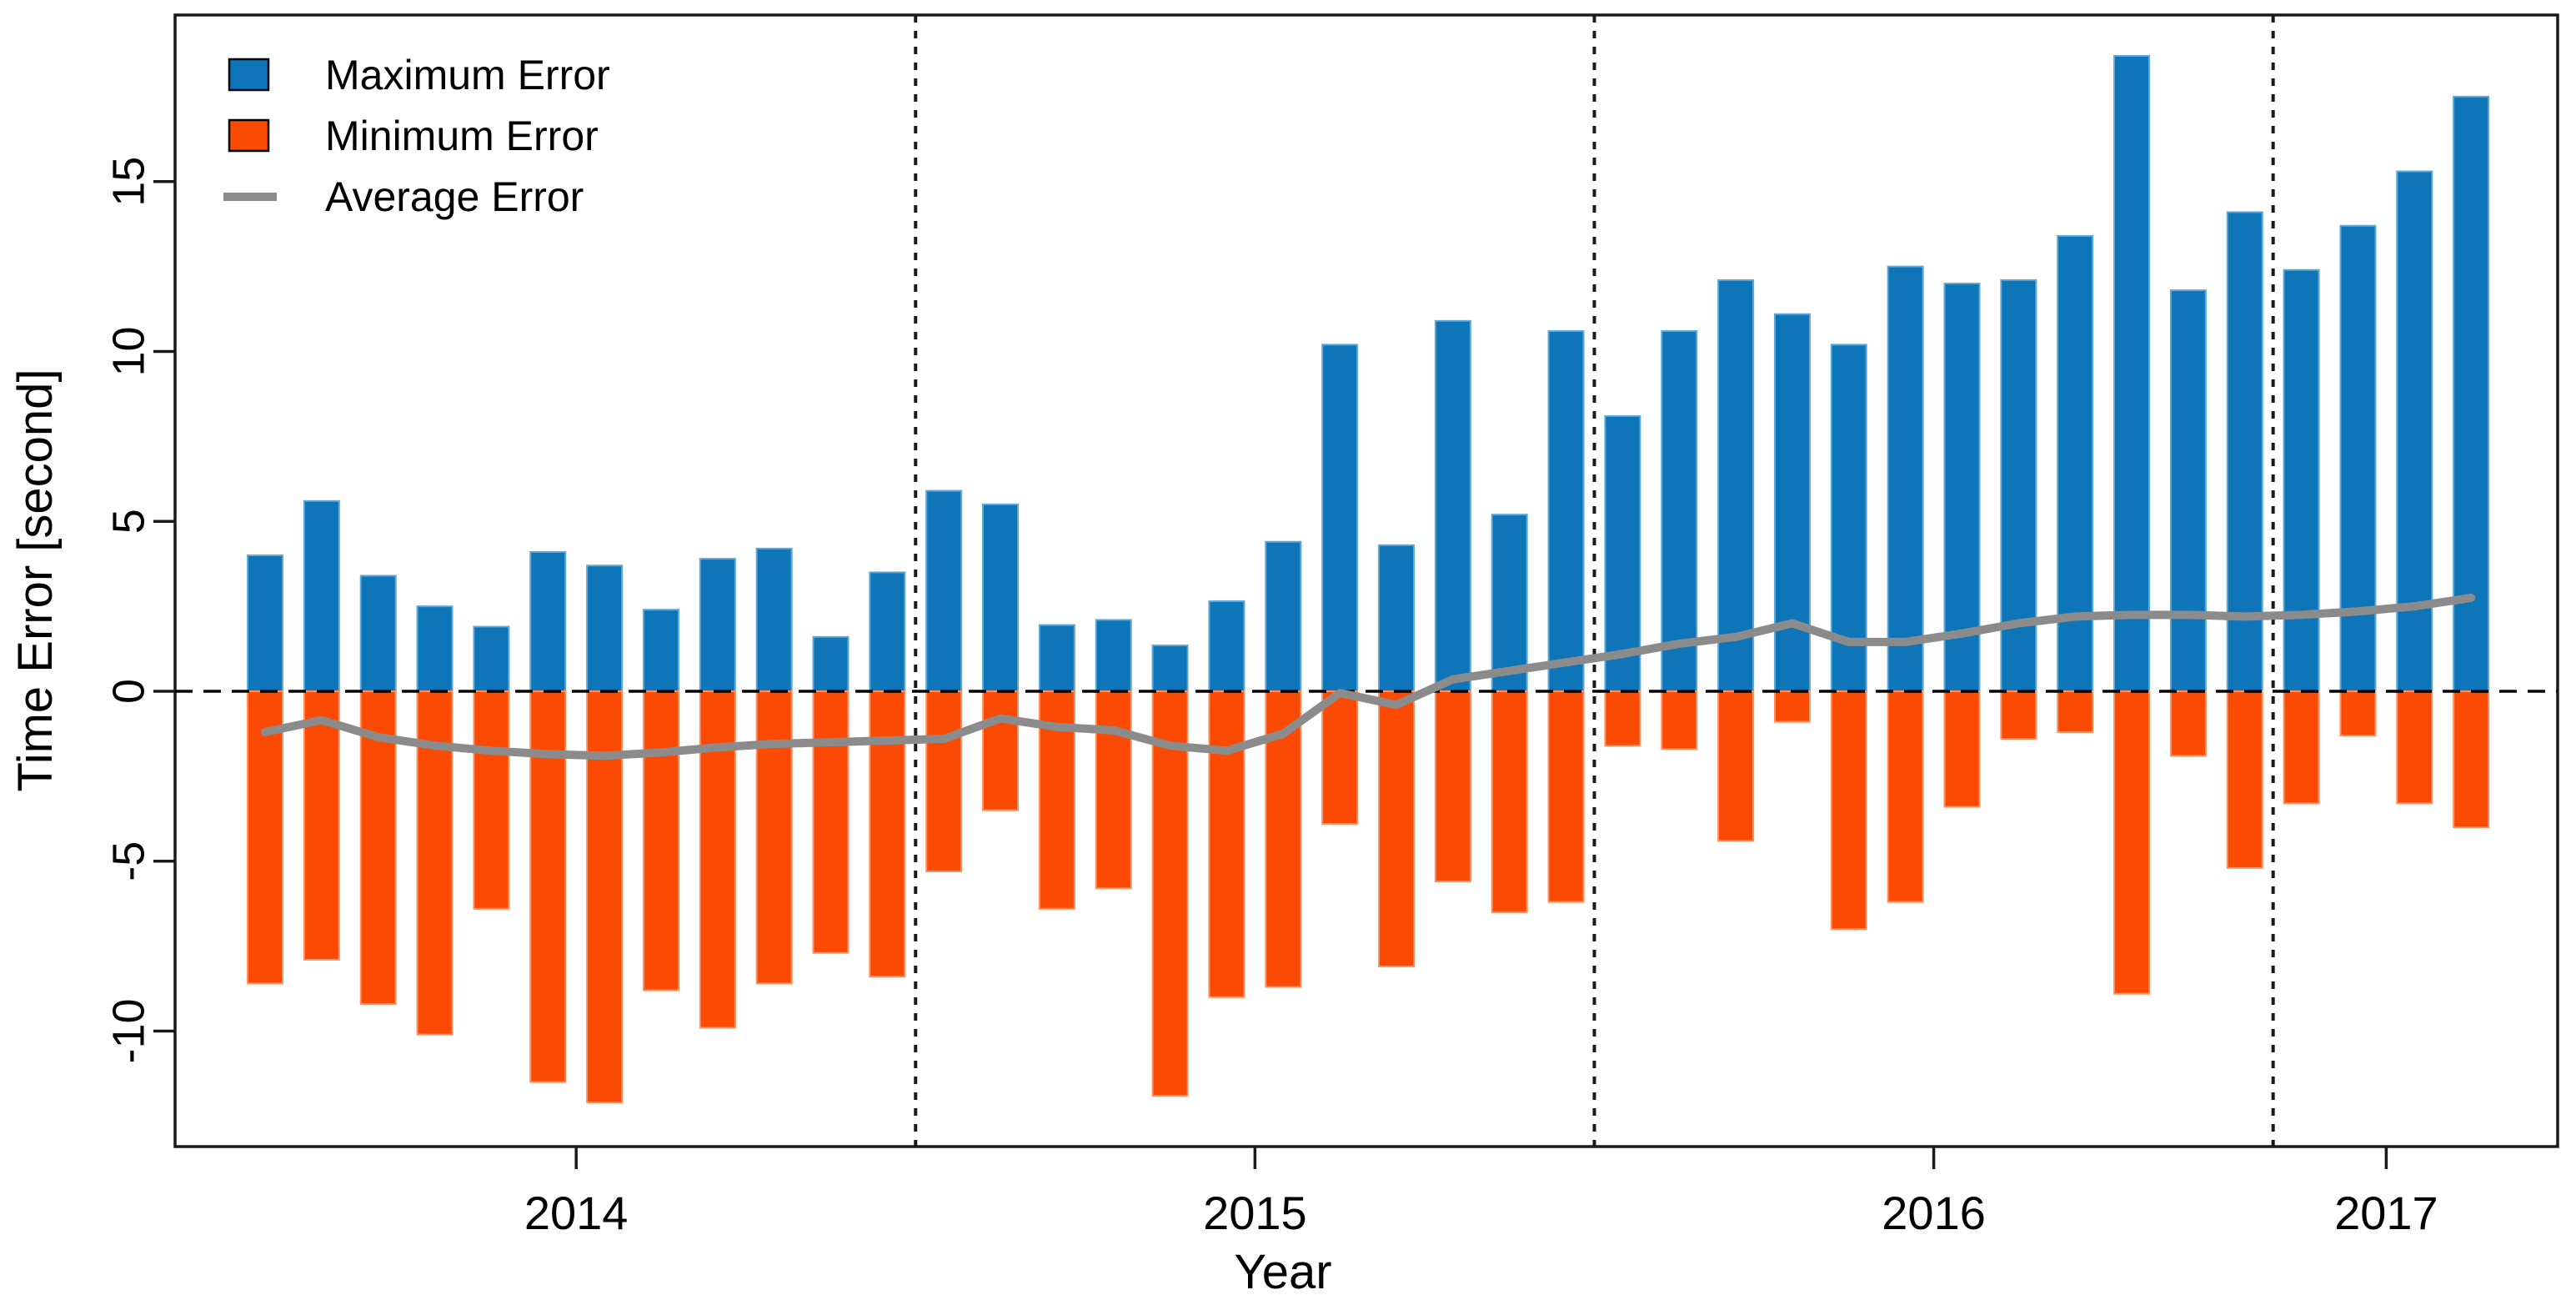  What do you see at coordinates (128, 521) in the screenshot?
I see `y-tick-label: 5` at bounding box center [128, 521].